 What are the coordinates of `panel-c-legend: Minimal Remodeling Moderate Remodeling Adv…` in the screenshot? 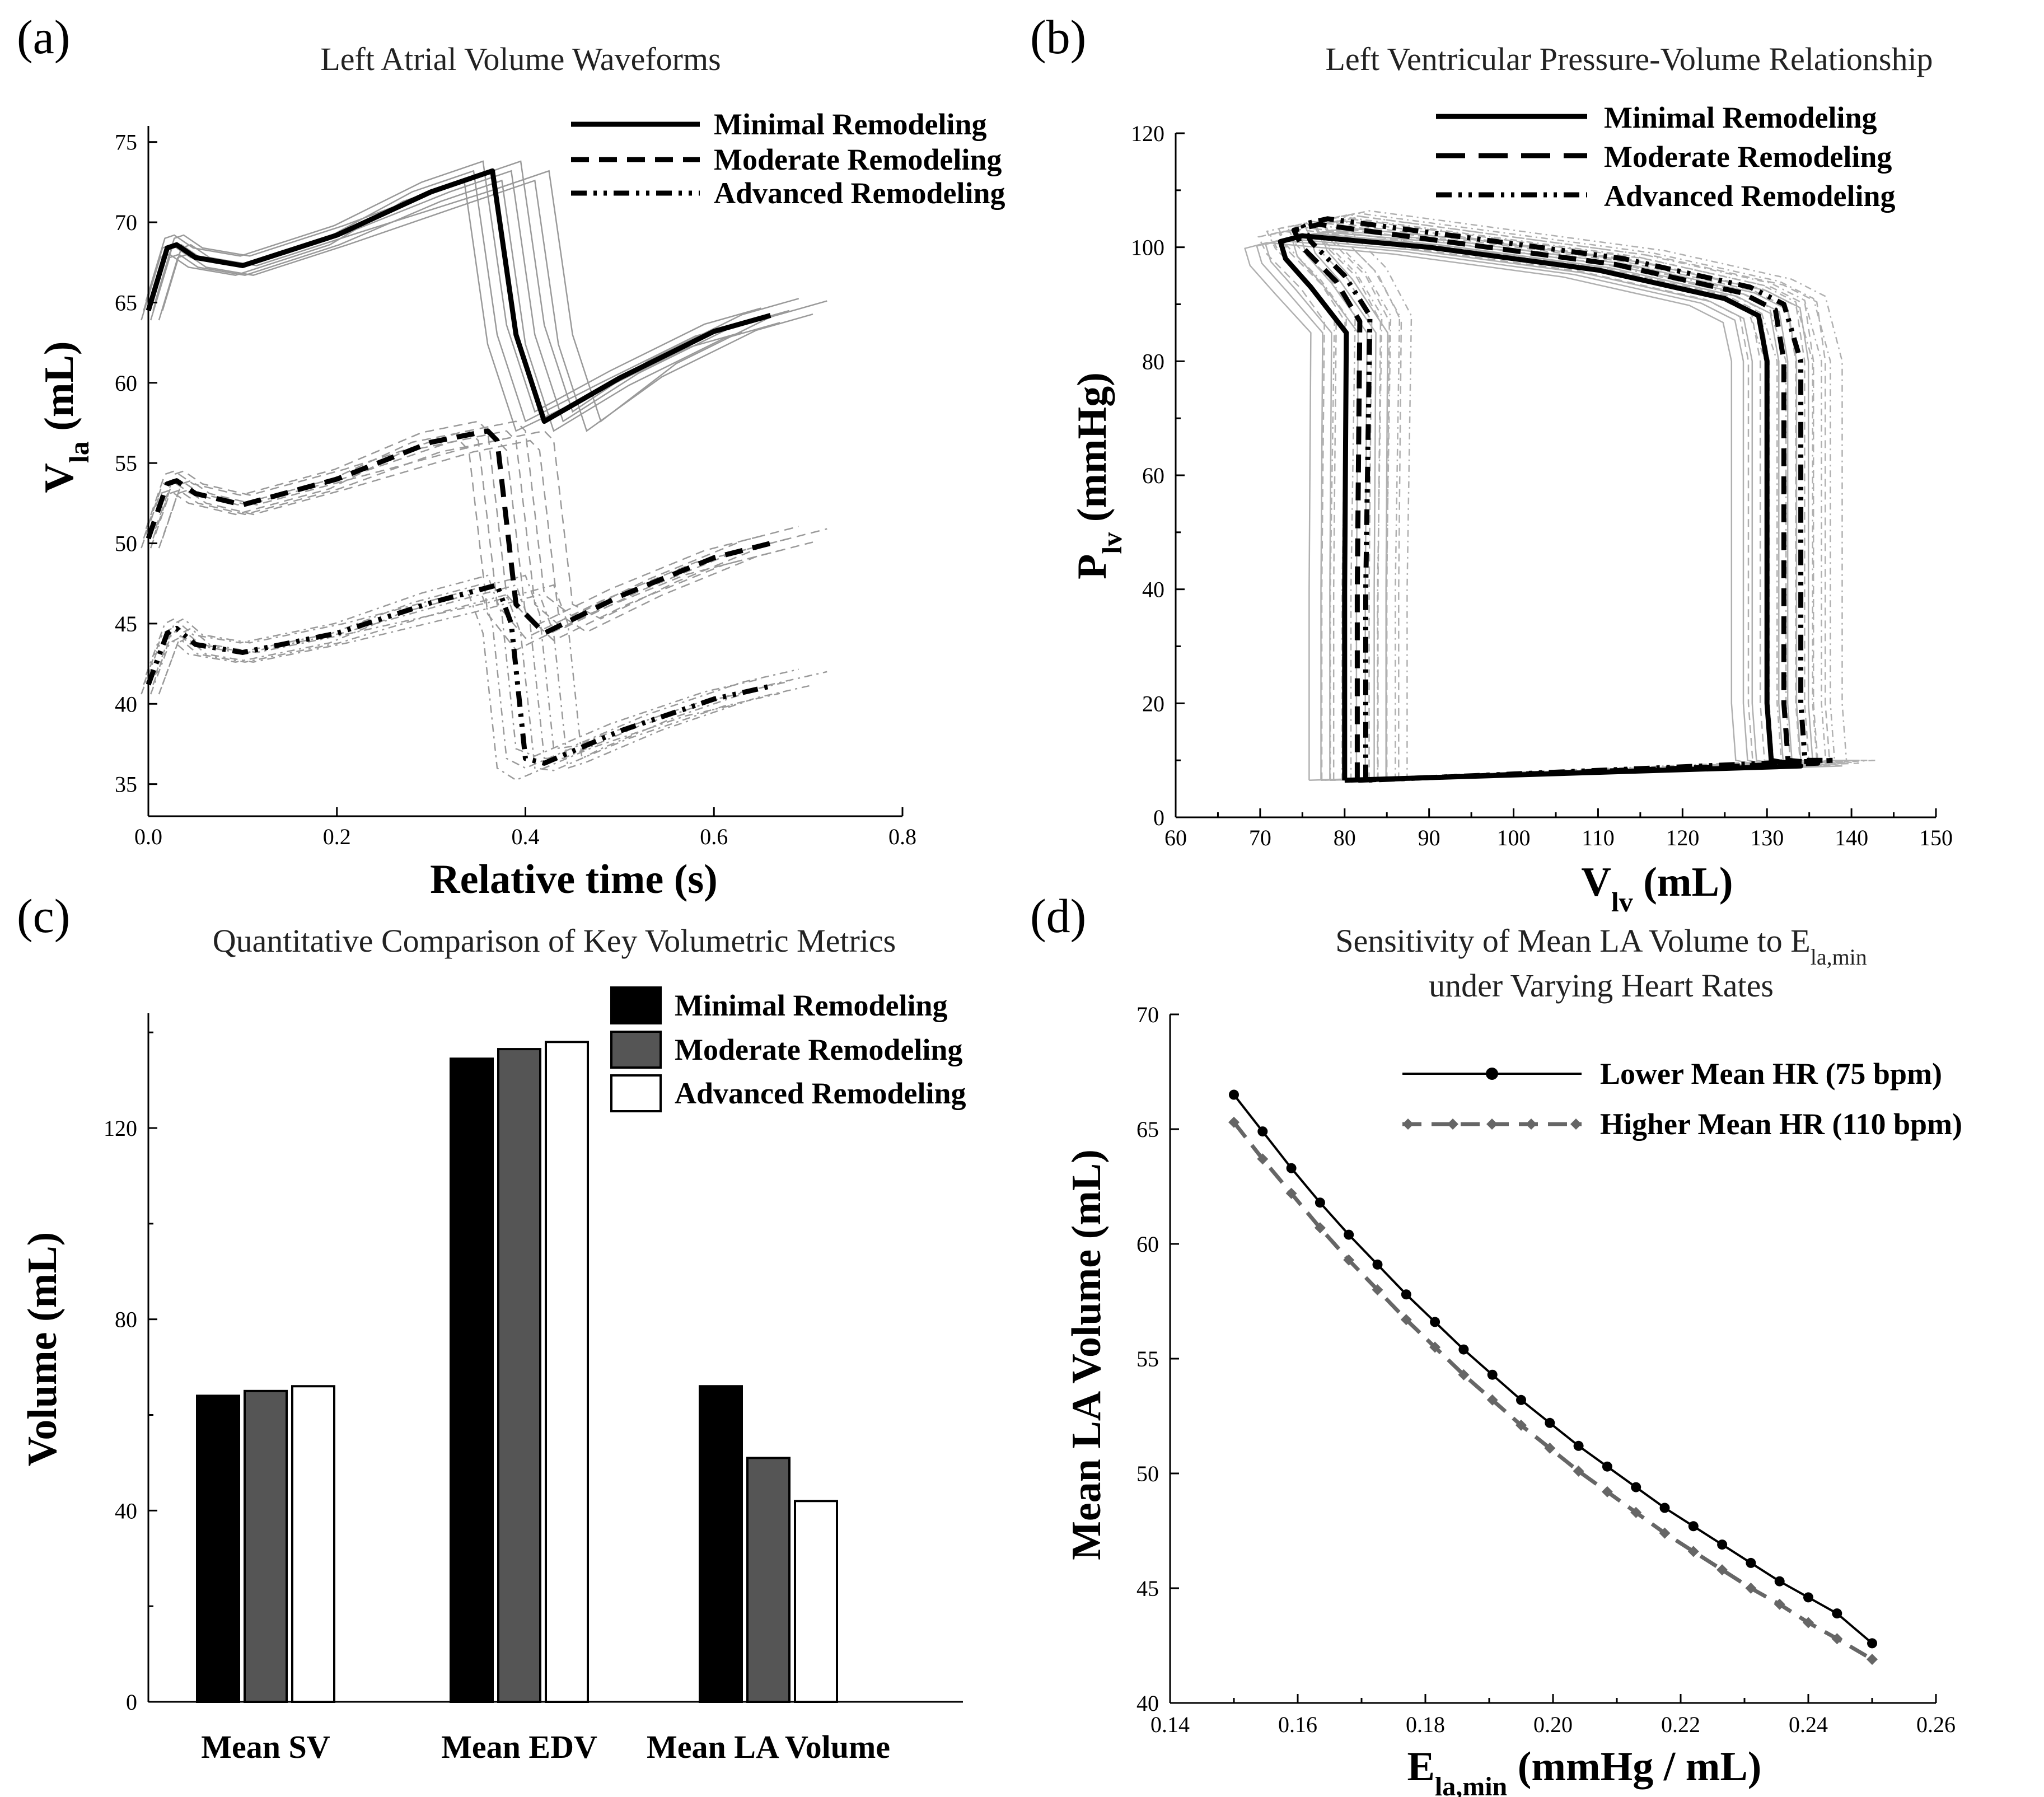 It's located at (788, 1049).